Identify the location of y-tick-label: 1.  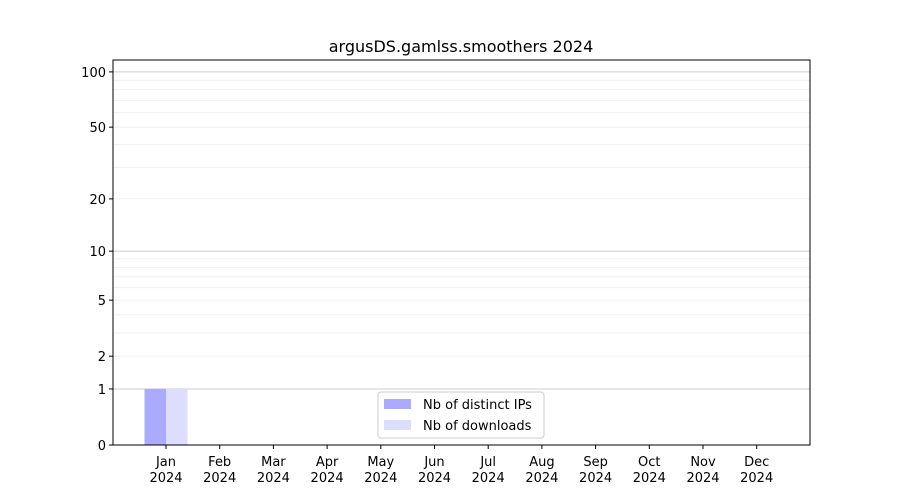
(102, 390).